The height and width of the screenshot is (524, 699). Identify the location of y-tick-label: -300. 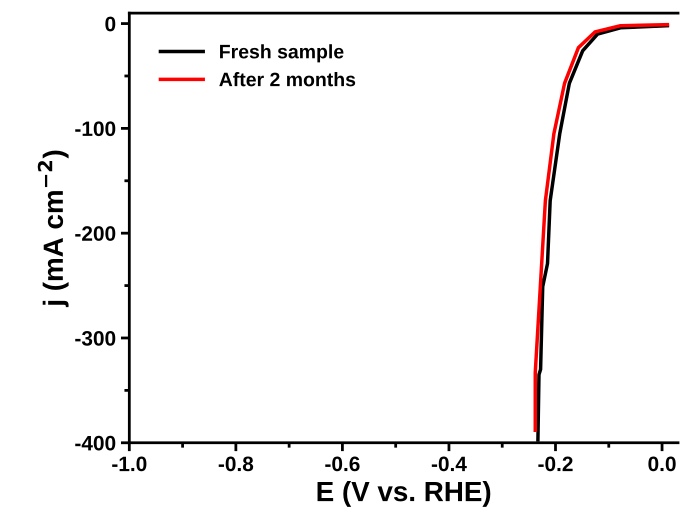
(95, 338).